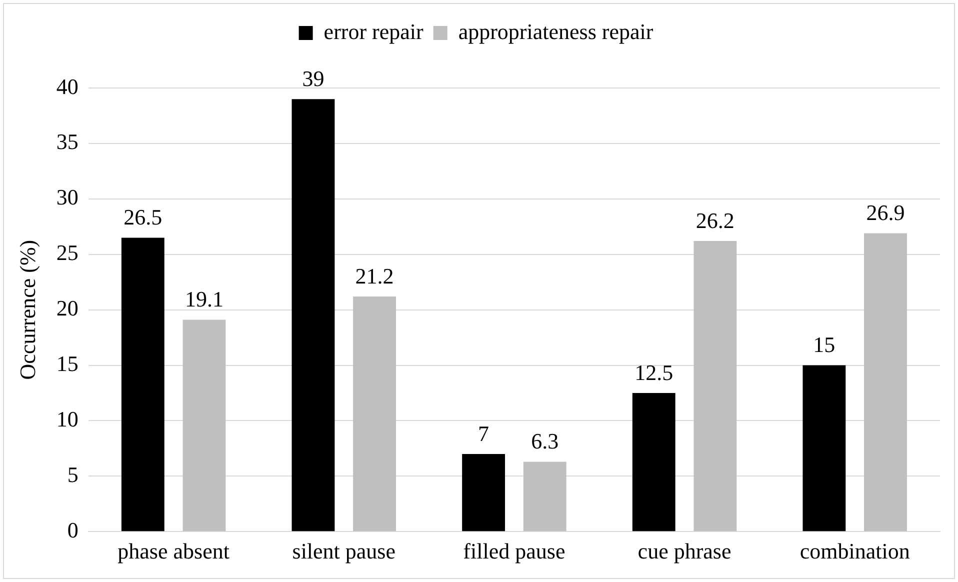  Describe the element at coordinates (344, 551) in the screenshot. I see `x-tick-label: silent pause` at that location.